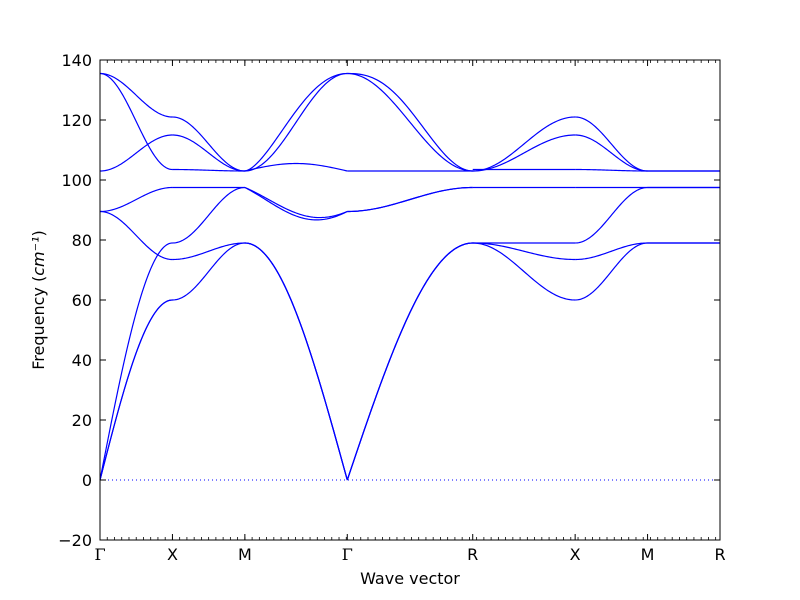 Image resolution: width=800 pixels, height=600 pixels. Describe the element at coordinates (76, 60) in the screenshot. I see `y-tick-label-8: 140` at that location.